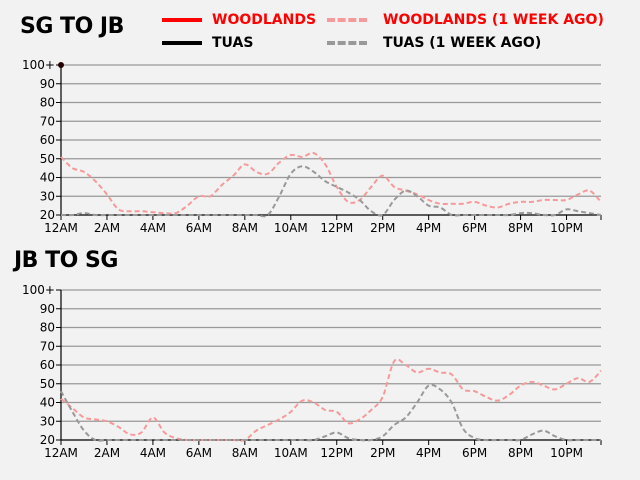  Describe the element at coordinates (382, 228) in the screenshot. I see `sg-to-jb-x-tick-label: 2PM` at that location.